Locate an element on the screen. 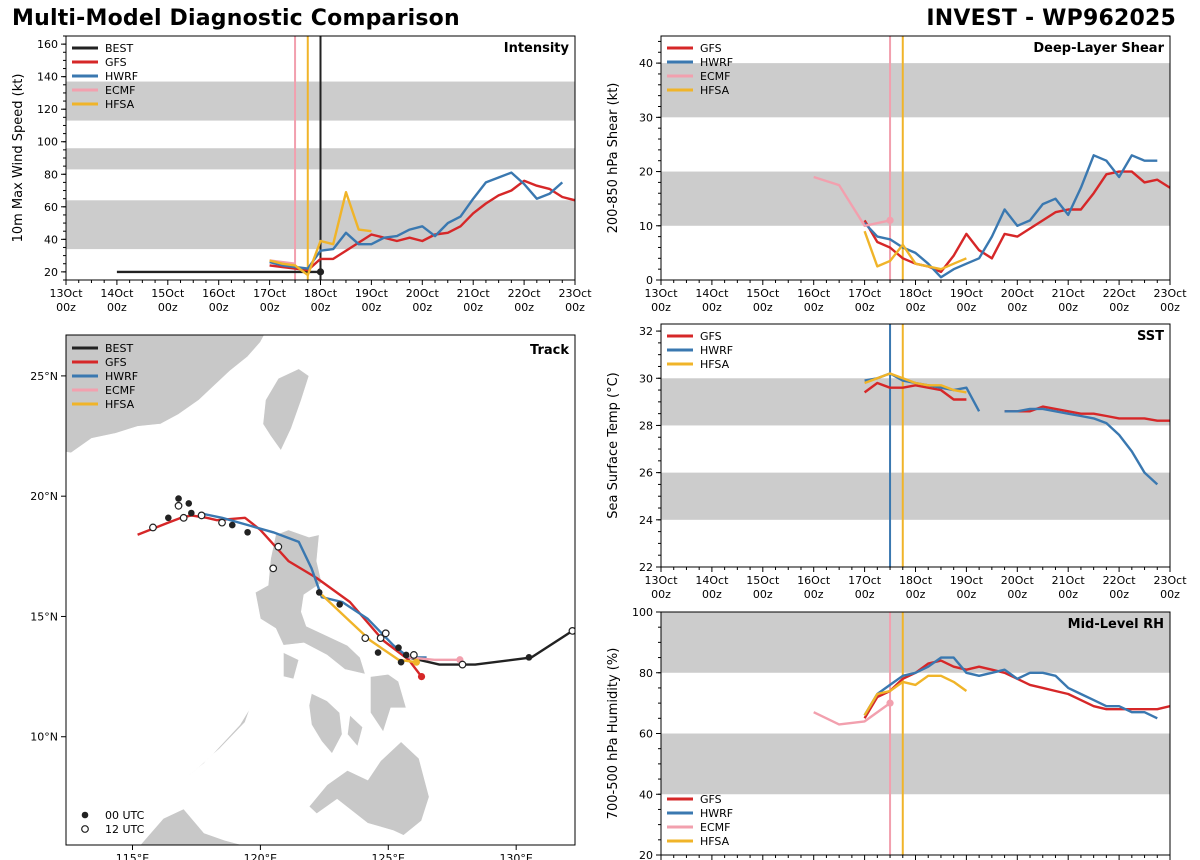  y-axis-label: 200-850 hPa Shear (kt) is located at coordinates (613, 158).